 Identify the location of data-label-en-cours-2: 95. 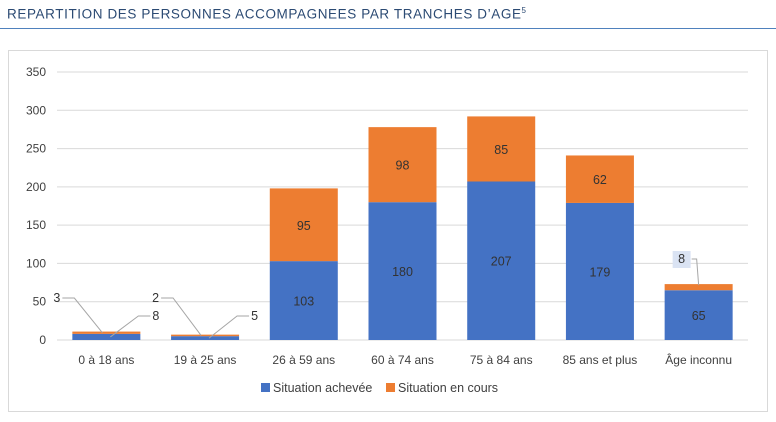
(304, 226).